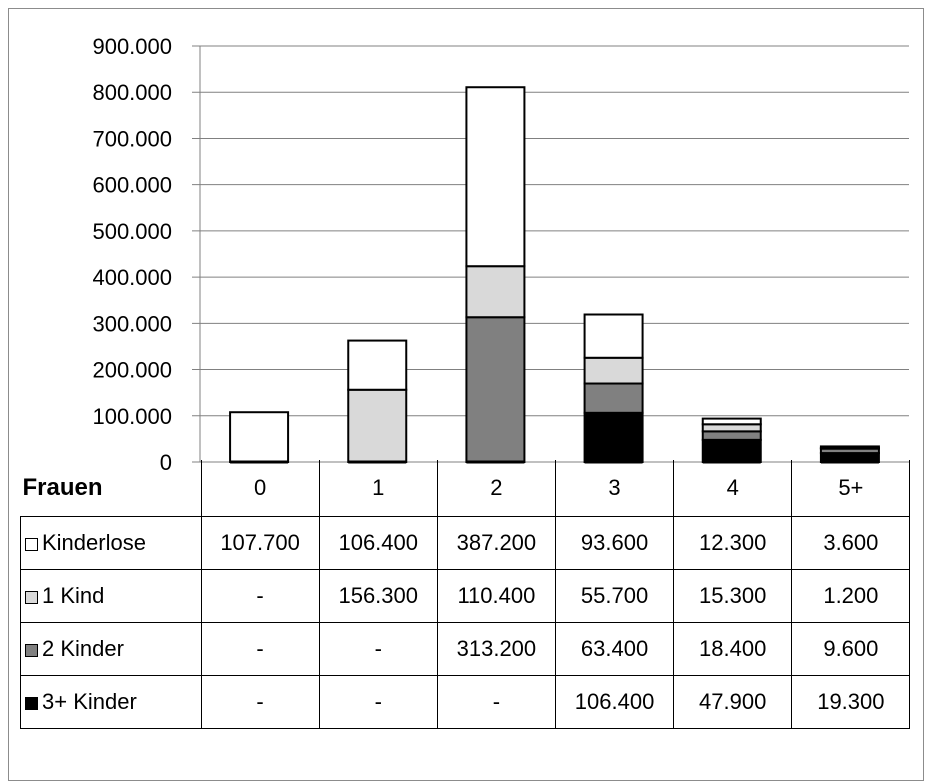 This screenshot has height=783, width=926. Describe the element at coordinates (94, 542) in the screenshot. I see `legend-label: Kinderlose` at that location.